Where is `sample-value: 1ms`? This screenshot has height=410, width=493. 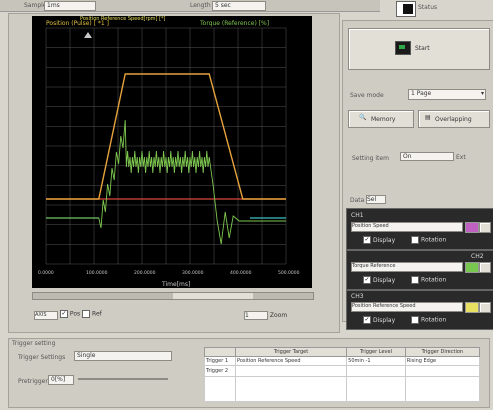
sample-value: 1ms is located at coordinates (53, 5).